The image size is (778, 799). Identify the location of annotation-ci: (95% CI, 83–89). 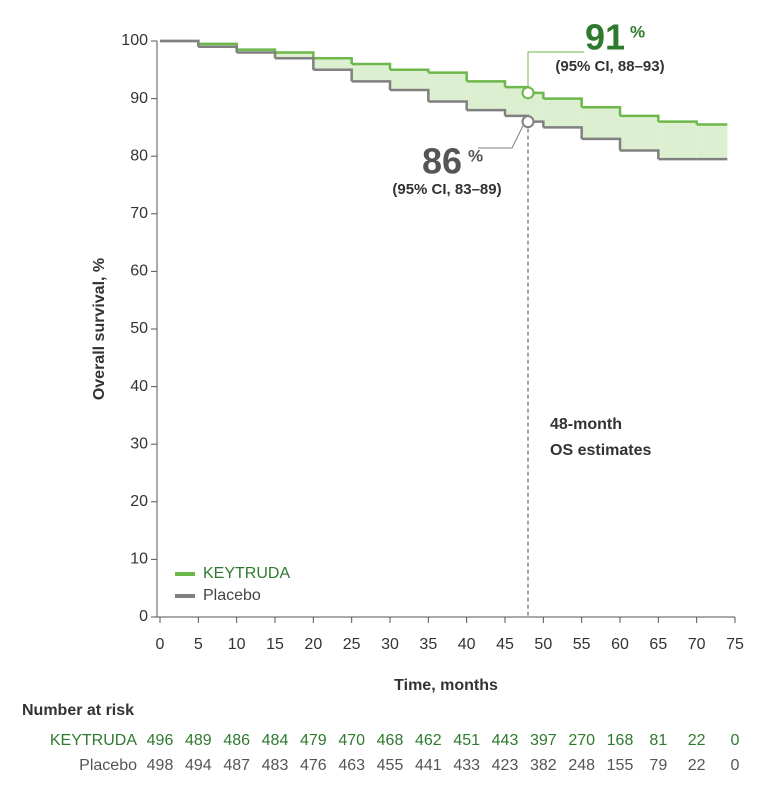
(446, 189).